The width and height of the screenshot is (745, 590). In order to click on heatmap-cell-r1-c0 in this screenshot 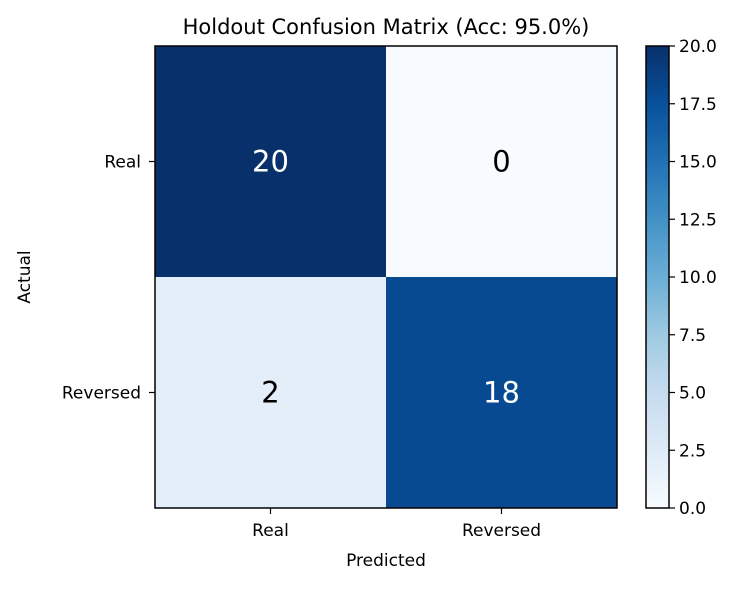, I will do `click(270, 392)`.